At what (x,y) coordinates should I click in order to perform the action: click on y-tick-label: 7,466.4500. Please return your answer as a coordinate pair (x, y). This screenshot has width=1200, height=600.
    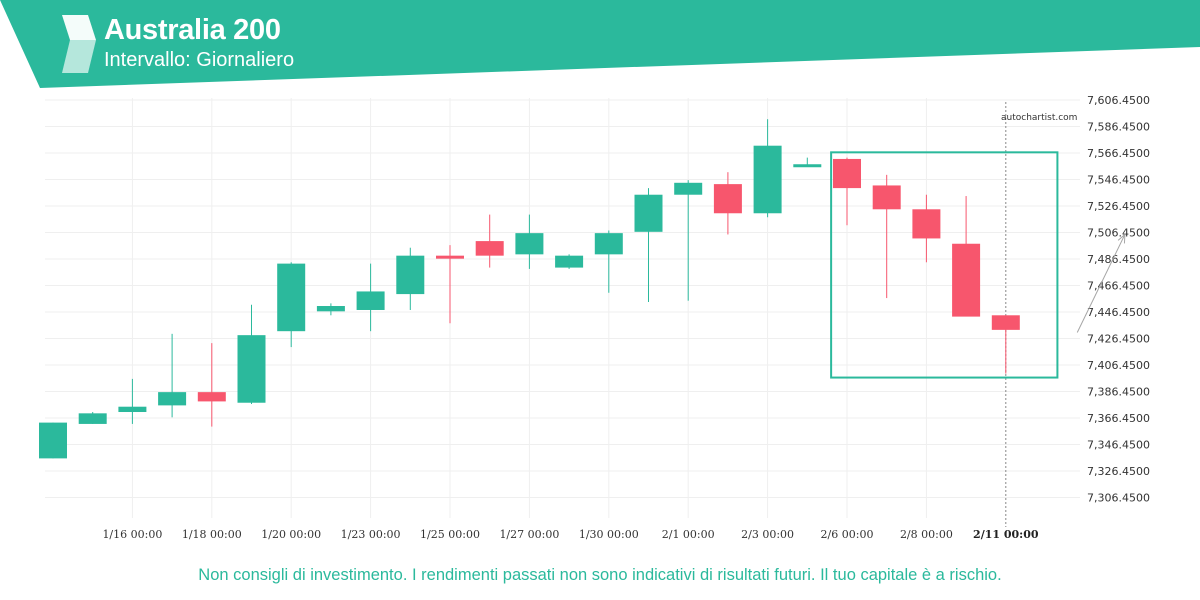
    Looking at the image, I should click on (1118, 286).